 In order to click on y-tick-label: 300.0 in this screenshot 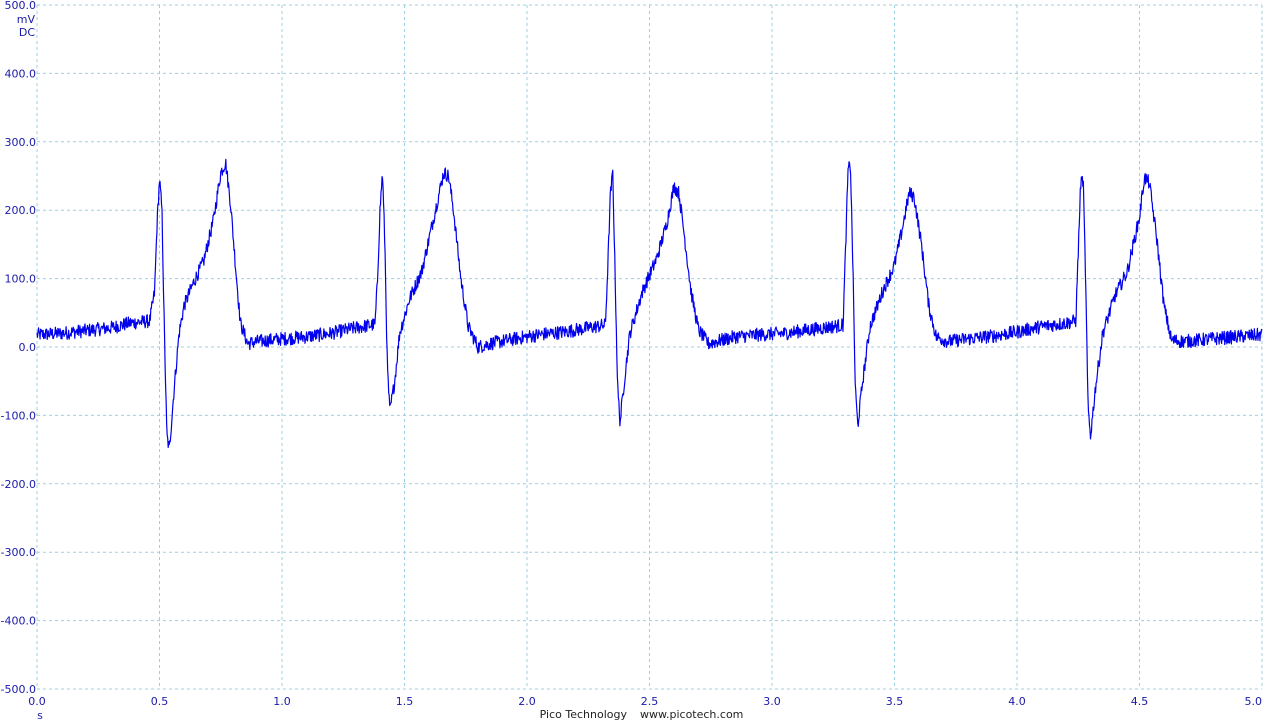, I will do `click(21, 142)`.